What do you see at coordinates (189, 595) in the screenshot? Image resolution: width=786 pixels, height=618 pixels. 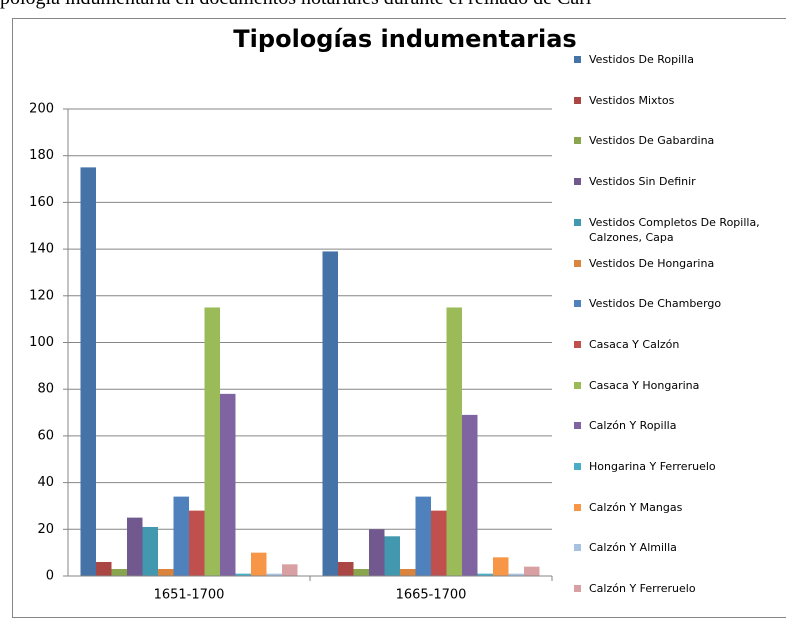 I see `x-tick-label: 1651-1700` at bounding box center [189, 595].